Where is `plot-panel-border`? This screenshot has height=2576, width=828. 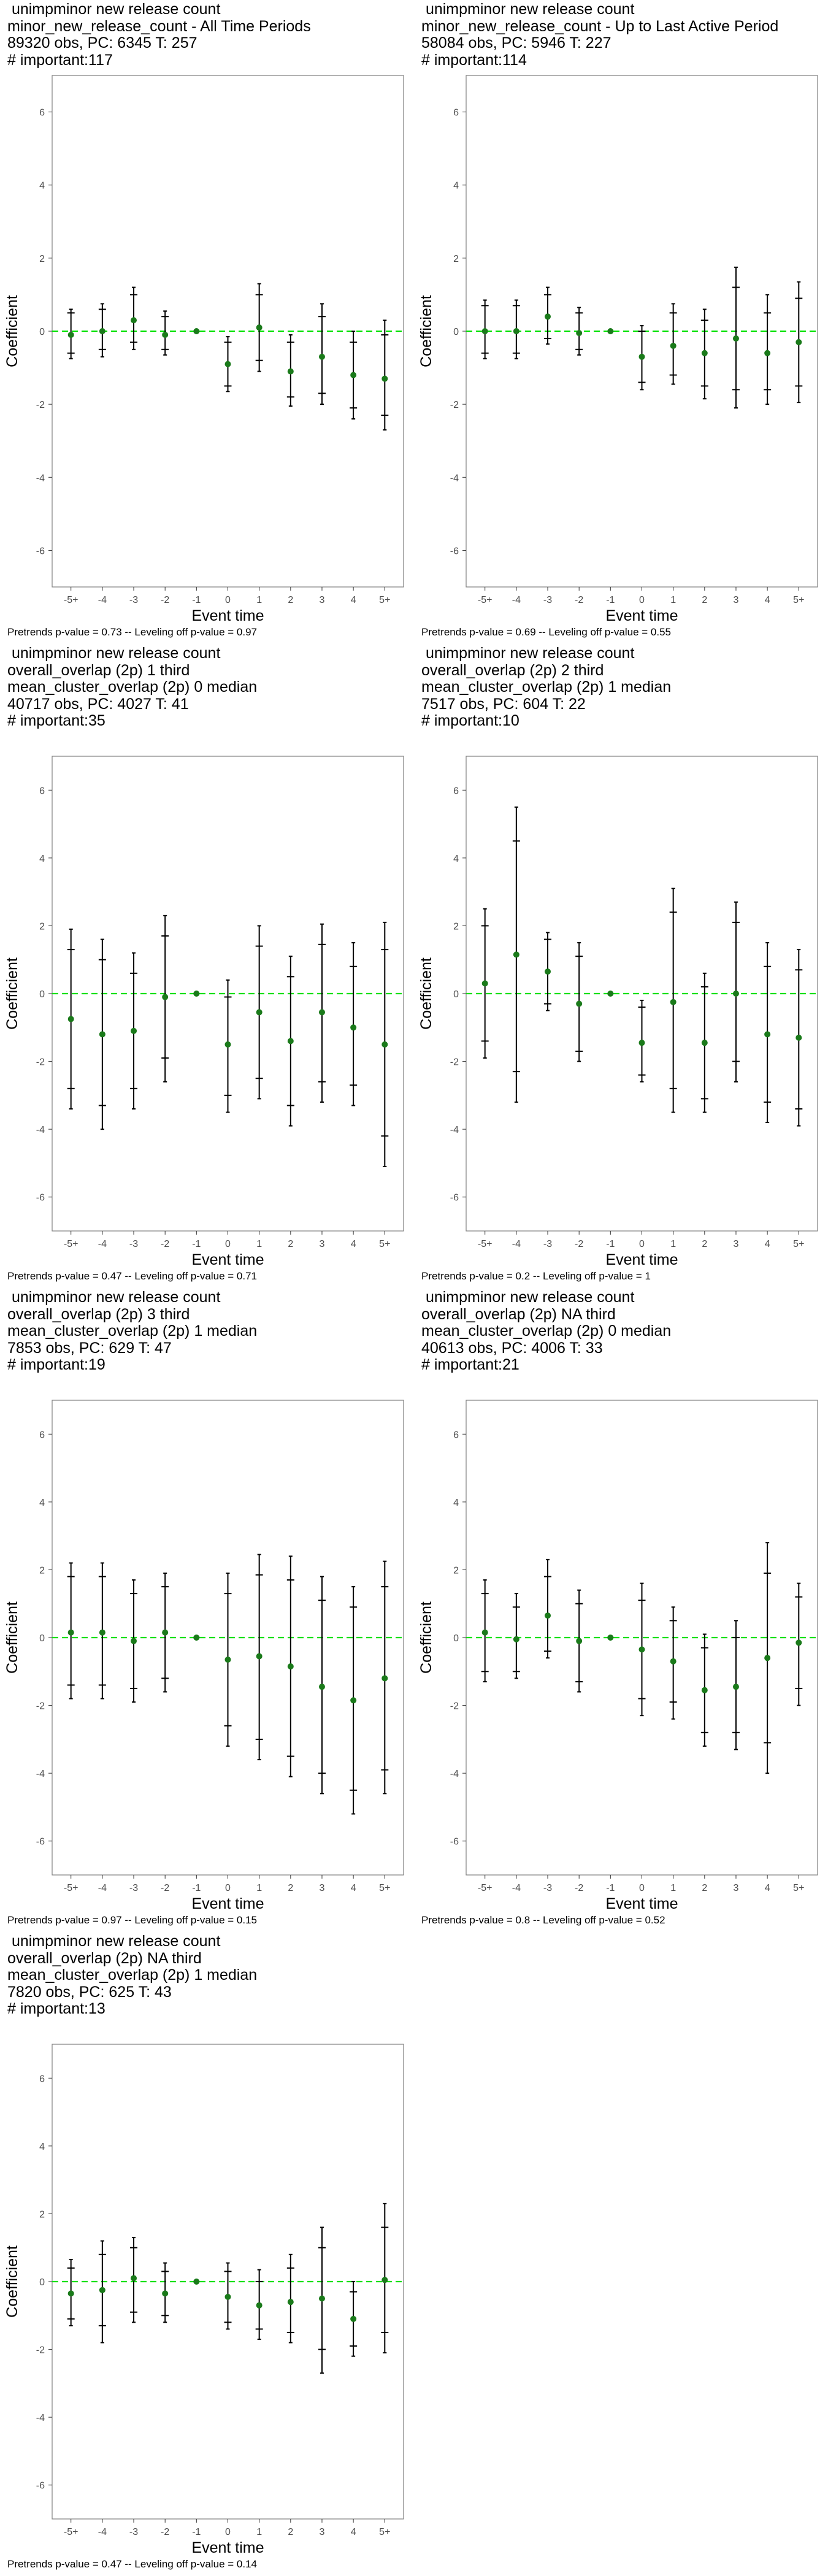 plot-panel-border is located at coordinates (642, 994).